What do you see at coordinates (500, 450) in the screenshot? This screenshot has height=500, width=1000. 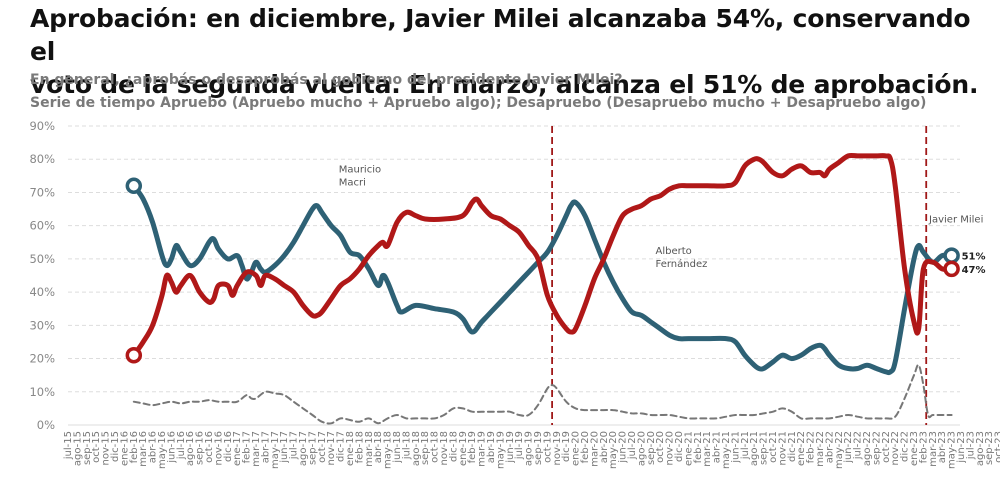 I see `x-tick-label: may-19` at bounding box center [500, 450].